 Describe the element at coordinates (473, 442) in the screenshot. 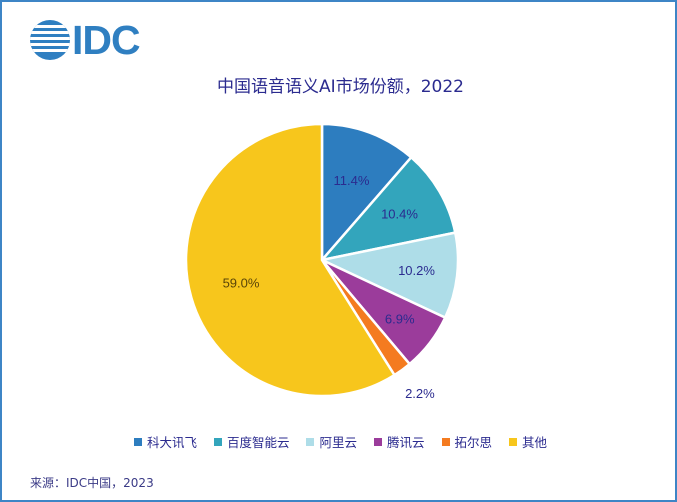

I see `legend-item-label: 拓尔思` at that location.